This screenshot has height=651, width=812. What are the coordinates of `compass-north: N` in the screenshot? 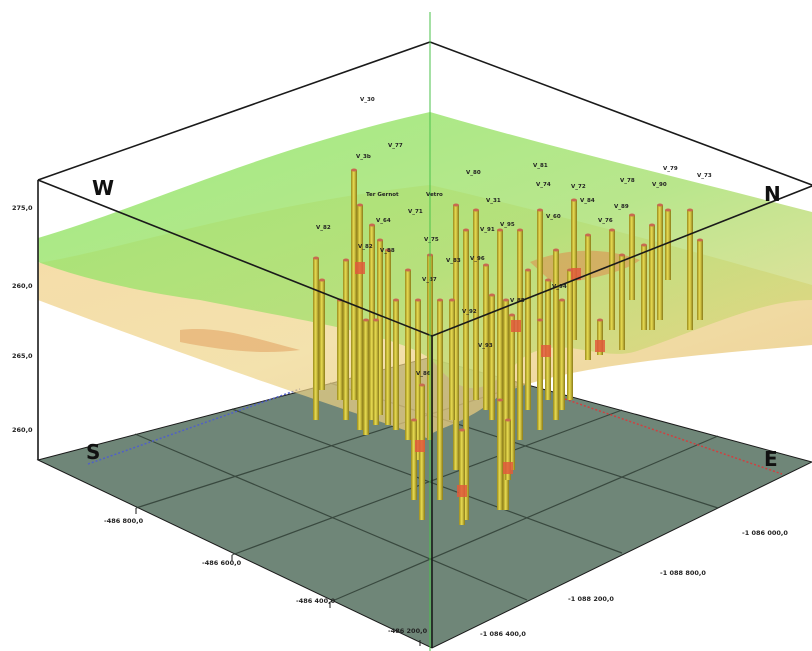 It's located at (772, 194).